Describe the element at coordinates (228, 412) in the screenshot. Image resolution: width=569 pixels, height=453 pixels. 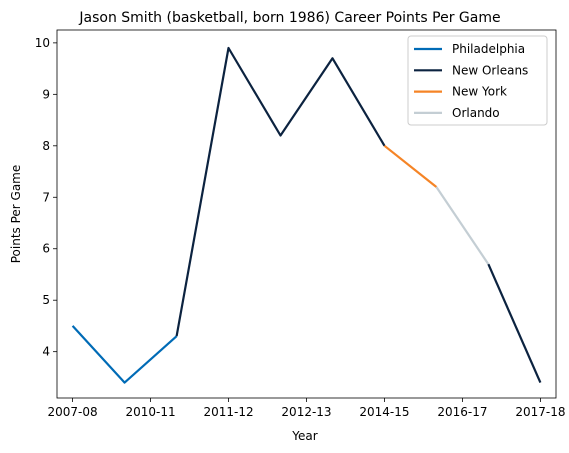
I see `x-tick-label: 2011-12` at that location.